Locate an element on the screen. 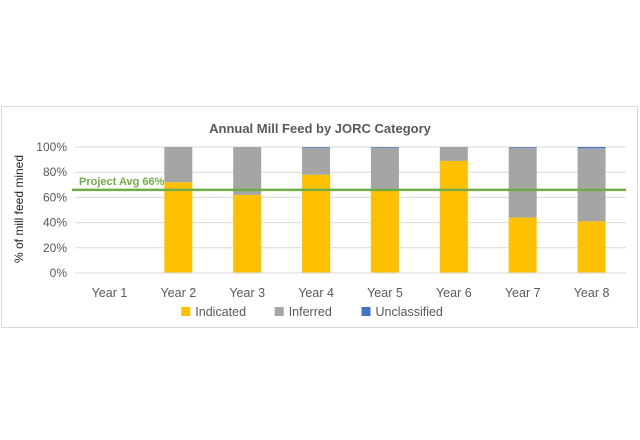  legend-label-indicated: Indicated is located at coordinates (220, 312).